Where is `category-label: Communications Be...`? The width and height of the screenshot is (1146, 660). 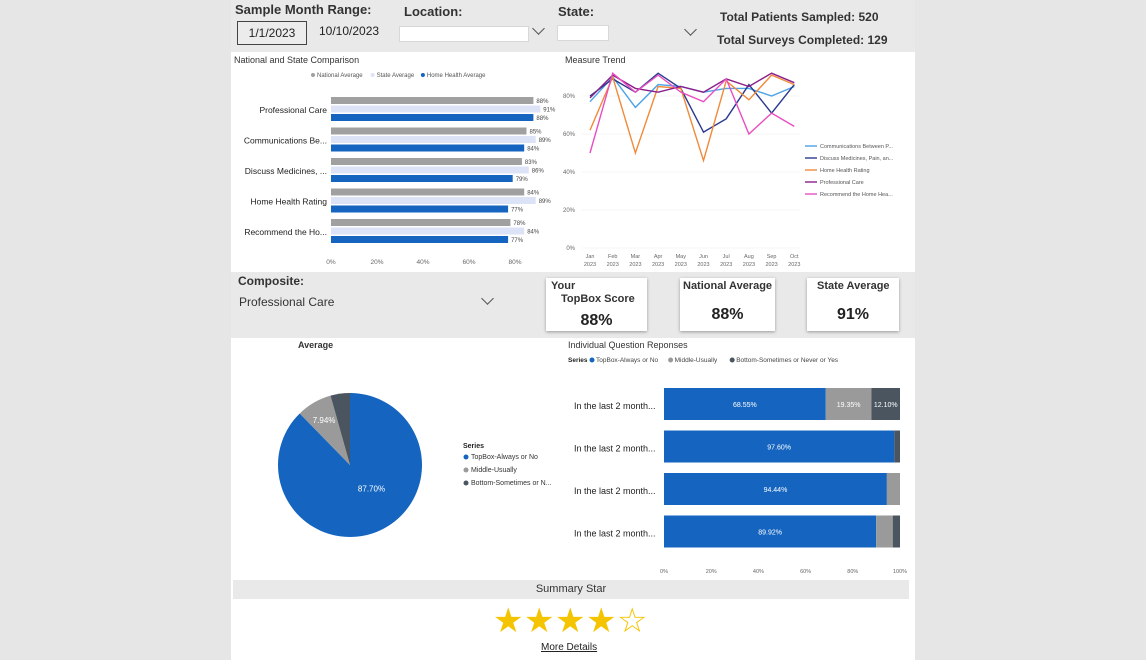
category-label: Communications Be... is located at coordinates (285, 141).